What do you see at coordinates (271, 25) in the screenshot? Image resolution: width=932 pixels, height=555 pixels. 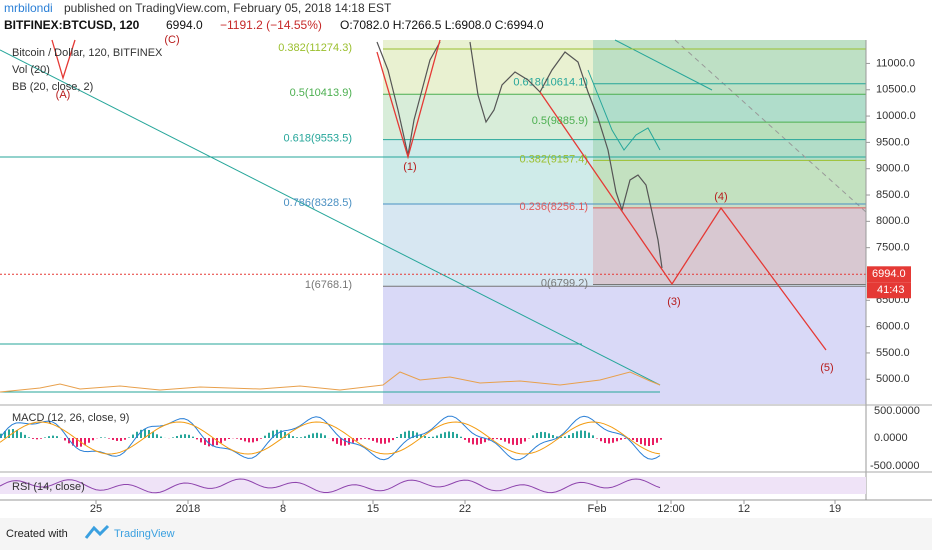 I see `change: −1191.2 (−14.55%)` at bounding box center [271, 25].